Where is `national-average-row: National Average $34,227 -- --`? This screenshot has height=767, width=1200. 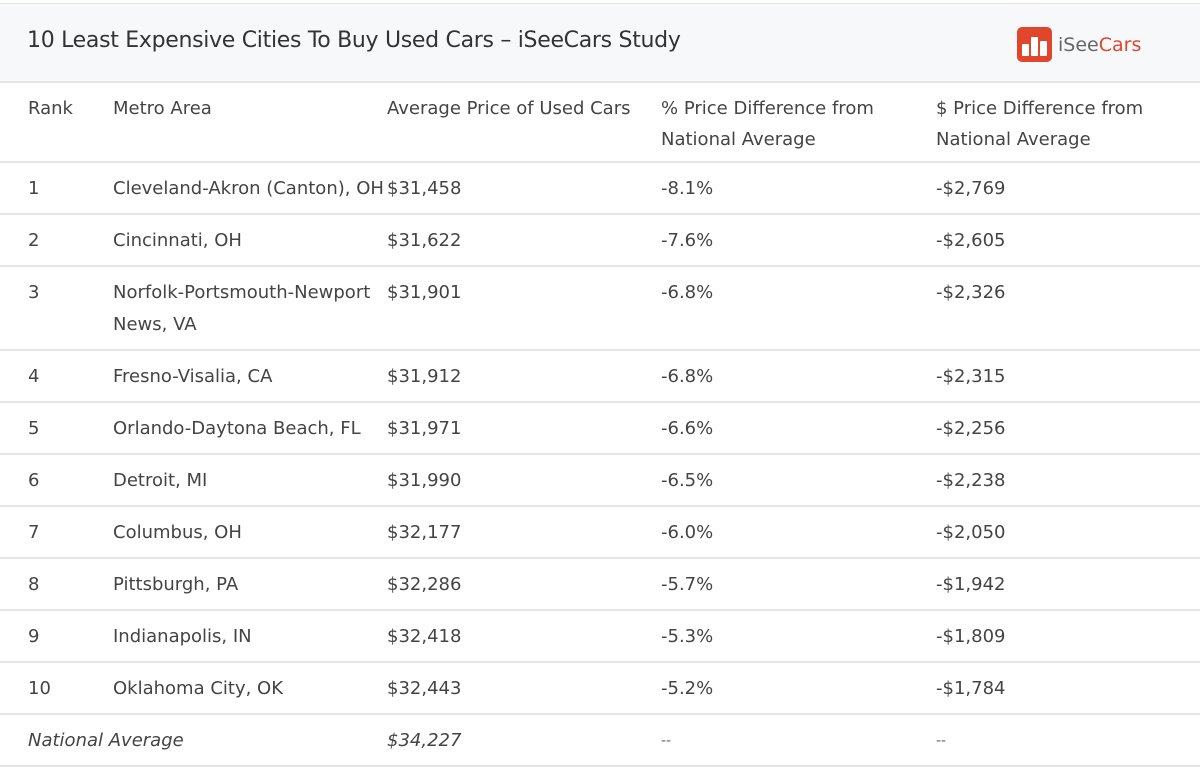
national-average-row: National Average $34,227 -- -- is located at coordinates (600, 740).